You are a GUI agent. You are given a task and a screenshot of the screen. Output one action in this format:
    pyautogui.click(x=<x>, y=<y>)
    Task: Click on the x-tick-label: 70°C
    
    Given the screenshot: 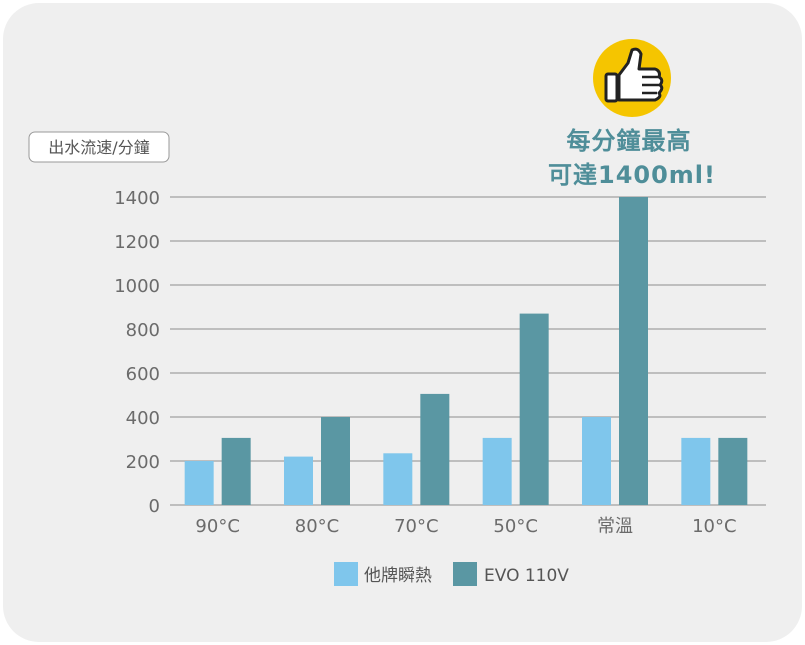 What is the action you would take?
    pyautogui.click(x=416, y=526)
    